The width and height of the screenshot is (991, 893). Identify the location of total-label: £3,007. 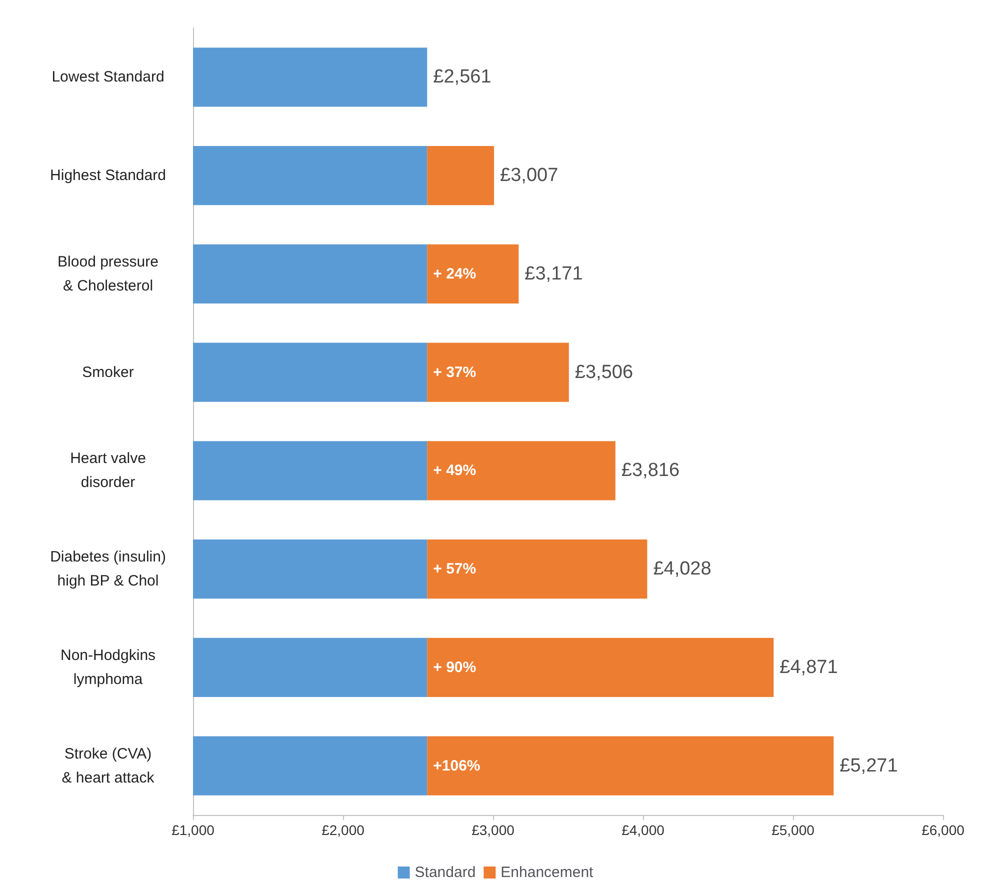
(529, 175).